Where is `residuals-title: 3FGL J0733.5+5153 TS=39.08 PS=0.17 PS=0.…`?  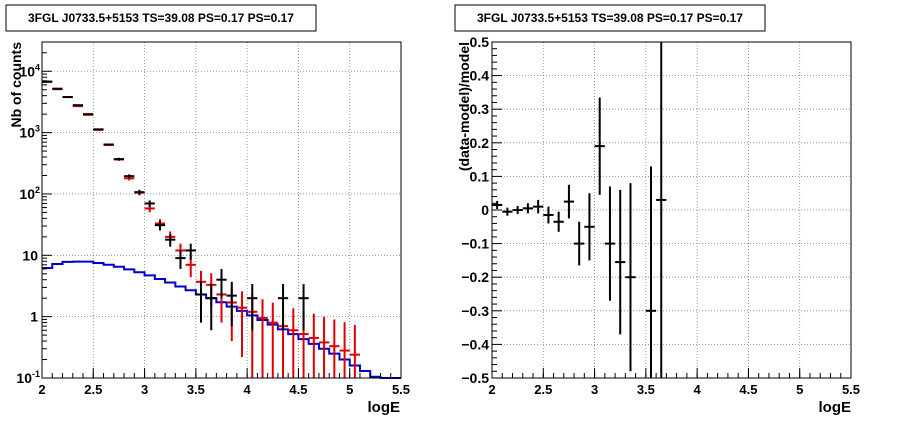
residuals-title: 3FGL J0733.5+5153 TS=39.08 PS=0.17 PS=0.… is located at coordinates (610, 18).